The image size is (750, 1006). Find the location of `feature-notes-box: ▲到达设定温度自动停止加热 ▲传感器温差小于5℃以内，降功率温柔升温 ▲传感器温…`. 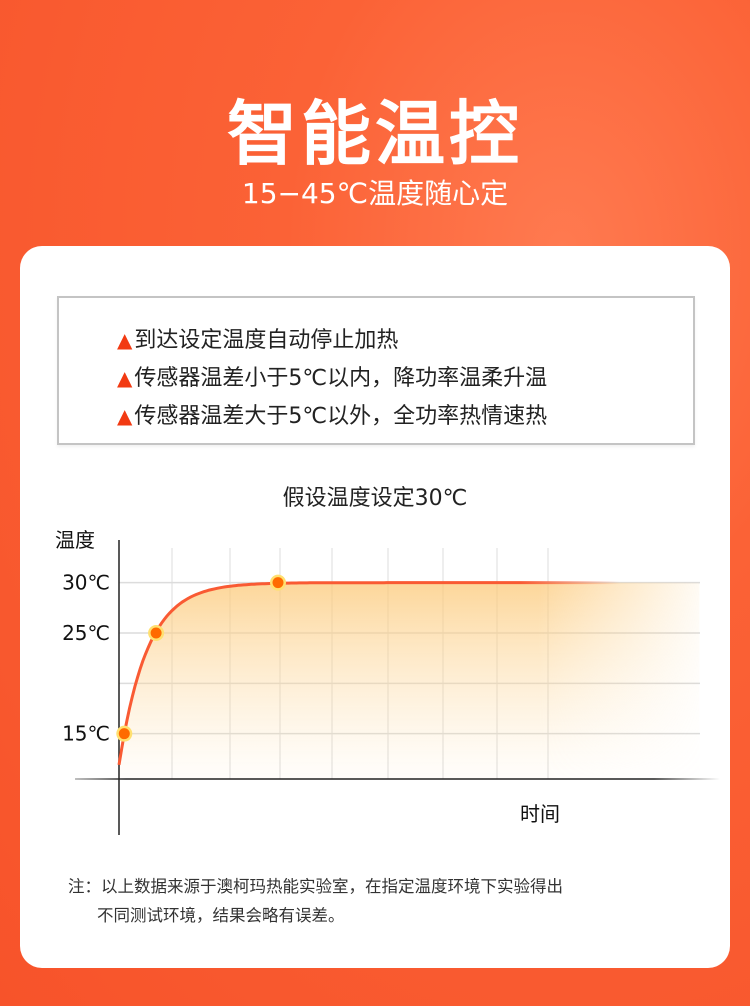

feature-notes-box: ▲到达设定温度自动停止加热 ▲传感器温差小于5℃以内，降功率温柔升温 ▲传感器温… is located at coordinates (376, 370).